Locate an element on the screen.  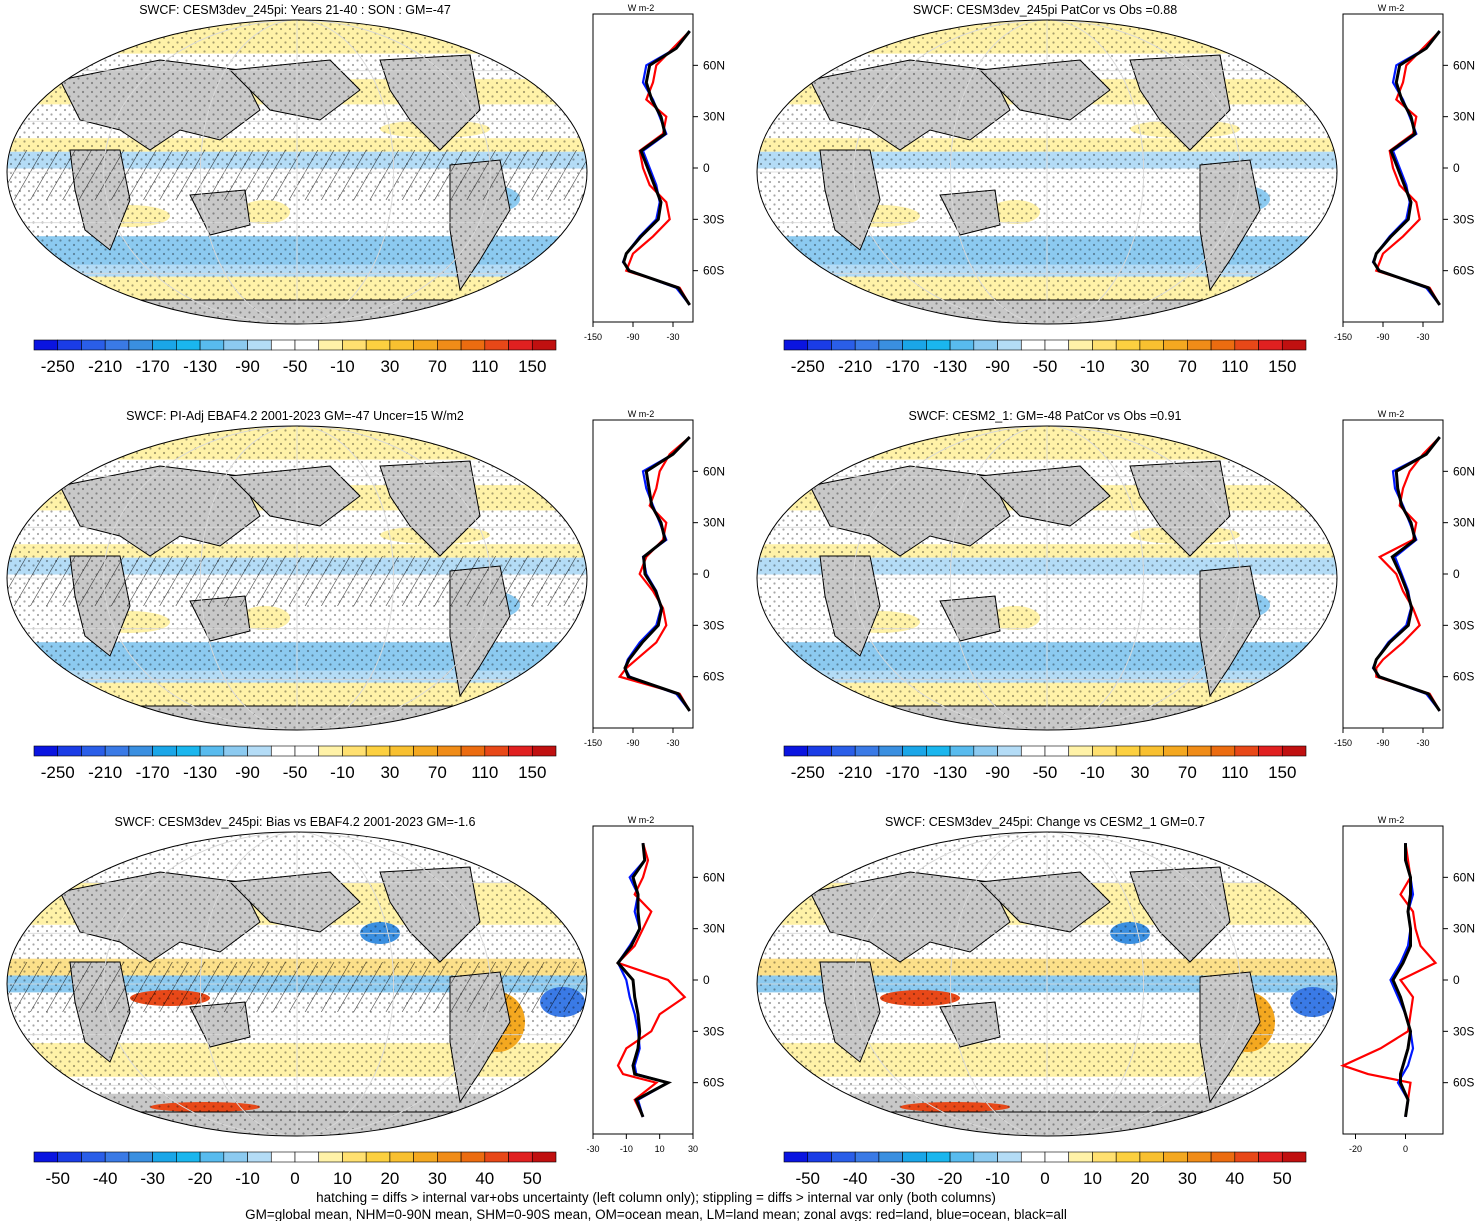
zonal-series-all is located at coordinates (657, 168).